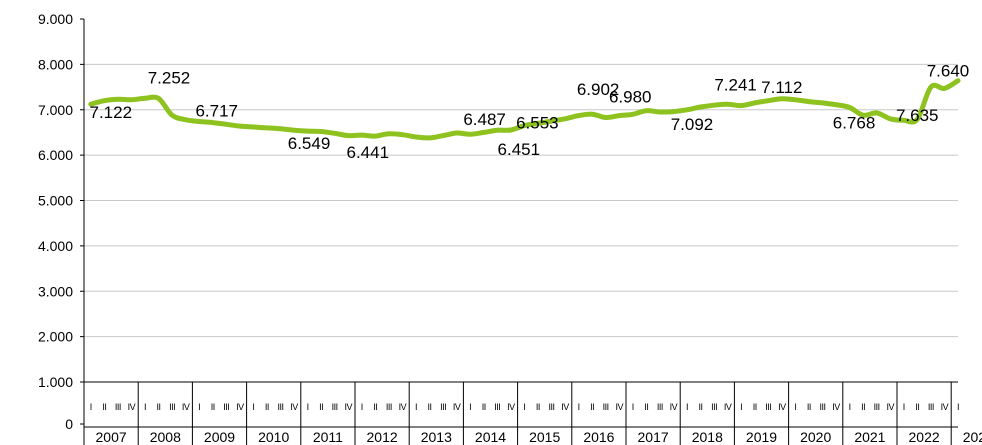 Image resolution: width=982 pixels, height=445 pixels. What do you see at coordinates (55, 291) in the screenshot?
I see `y-tick-label: 3.000` at bounding box center [55, 291].